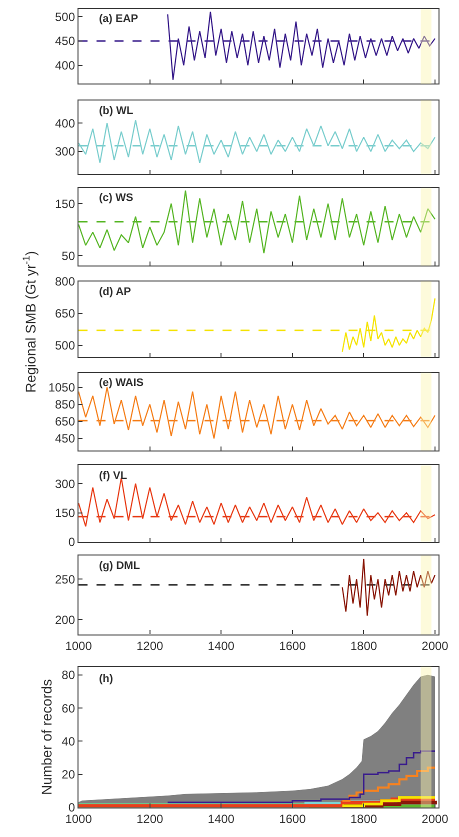 The width and height of the screenshot is (459, 837). Describe the element at coordinates (72, 542) in the screenshot. I see `y-tick-label: 0` at that location.